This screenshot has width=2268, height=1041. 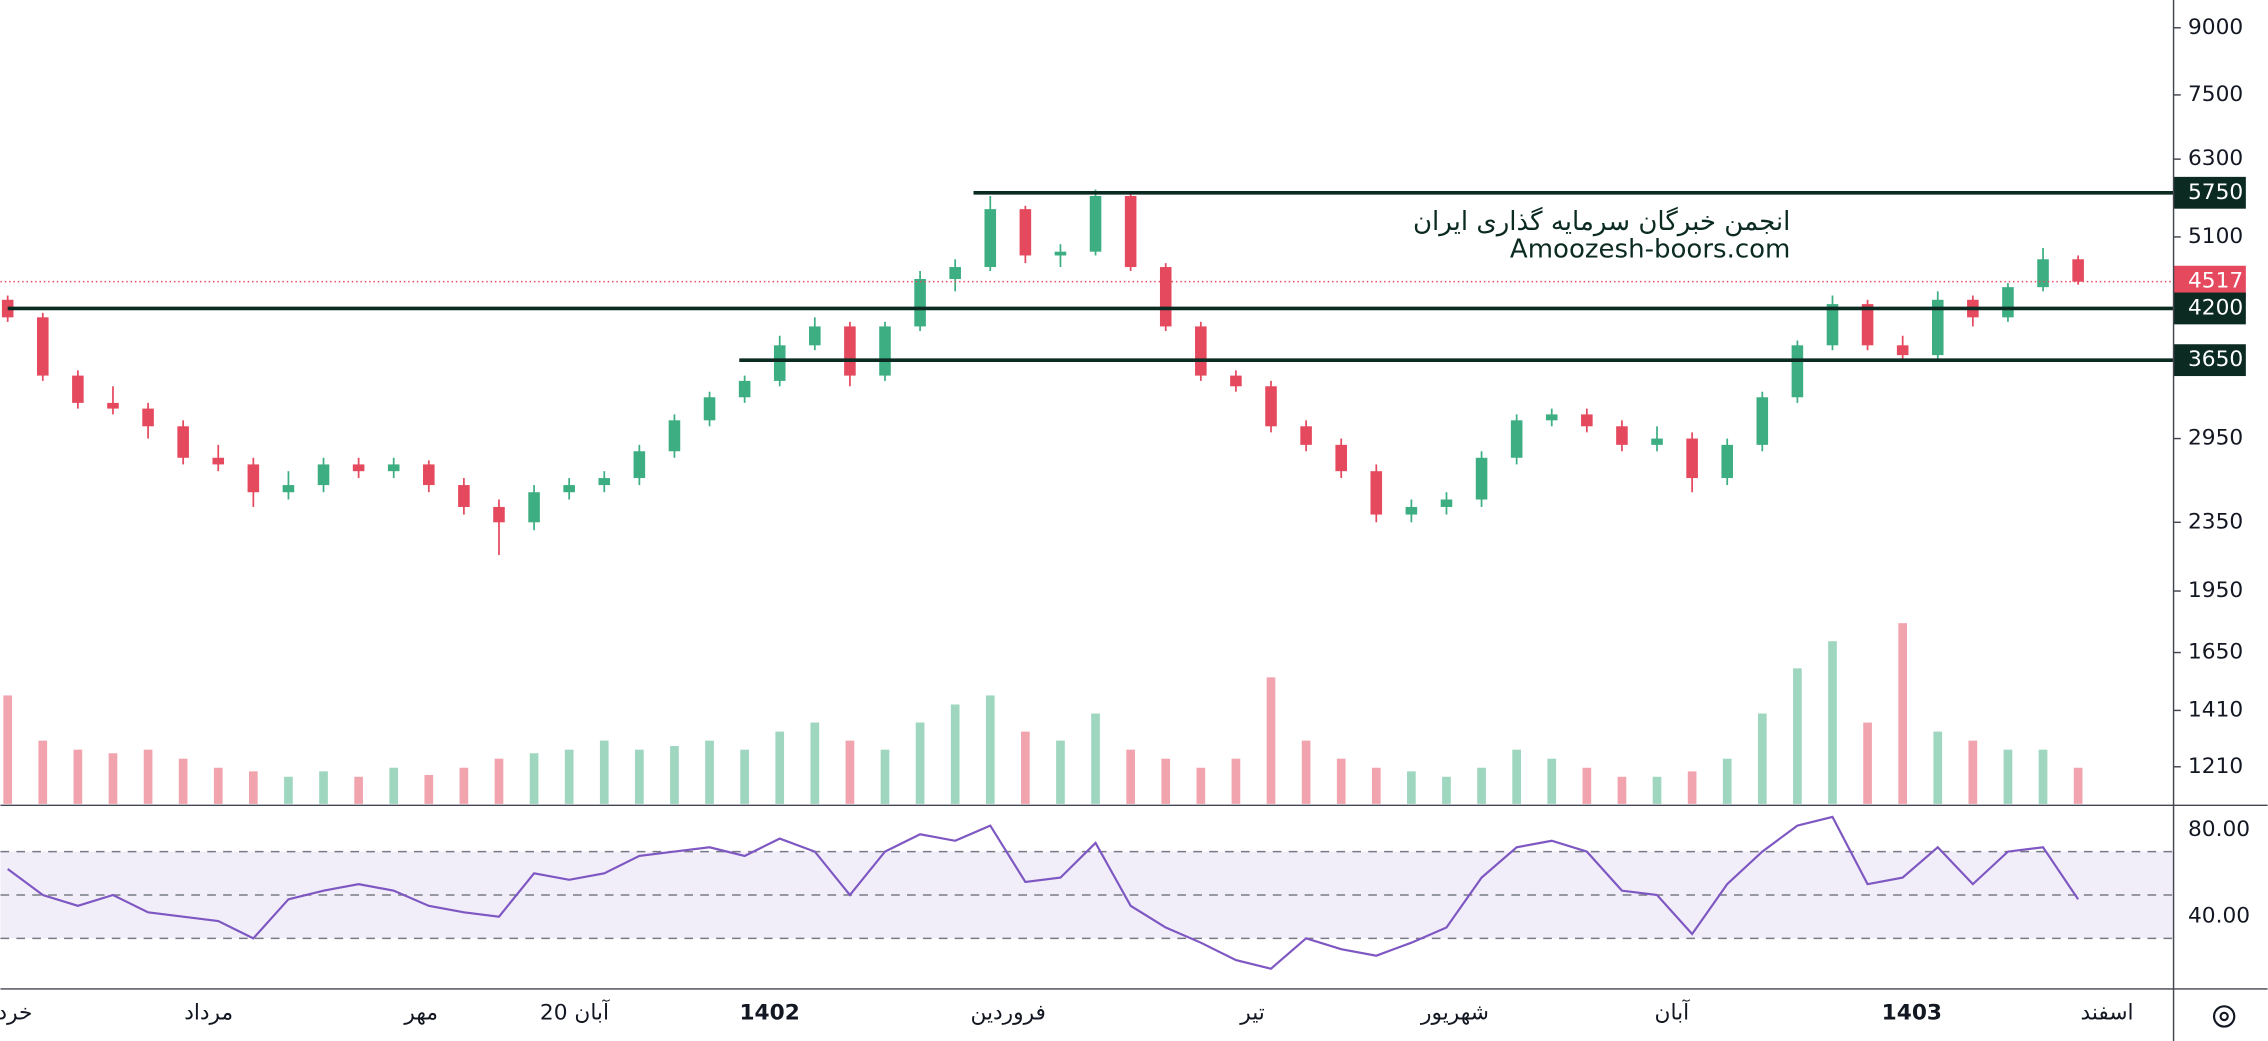 I want to click on x-tick-label: مهر, so click(x=420, y=1013).